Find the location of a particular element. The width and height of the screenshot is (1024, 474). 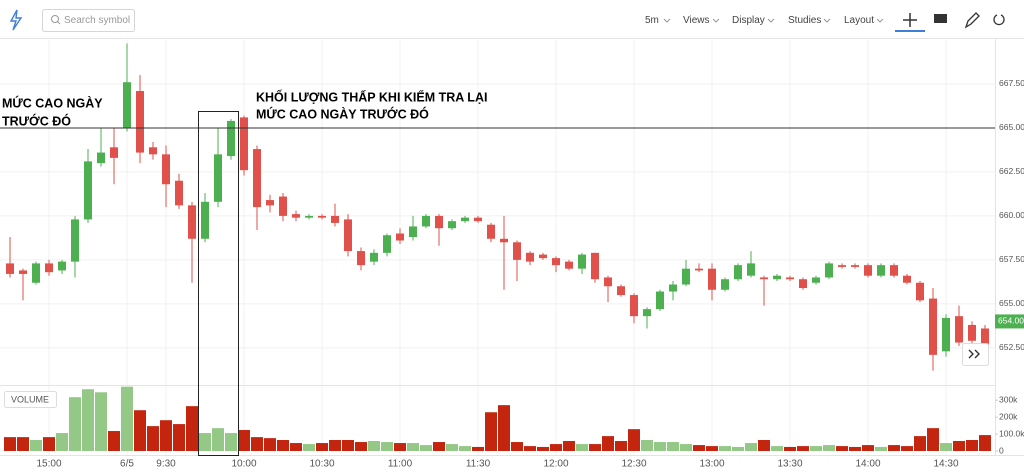

crosshair-tool is located at coordinates (910, 20).